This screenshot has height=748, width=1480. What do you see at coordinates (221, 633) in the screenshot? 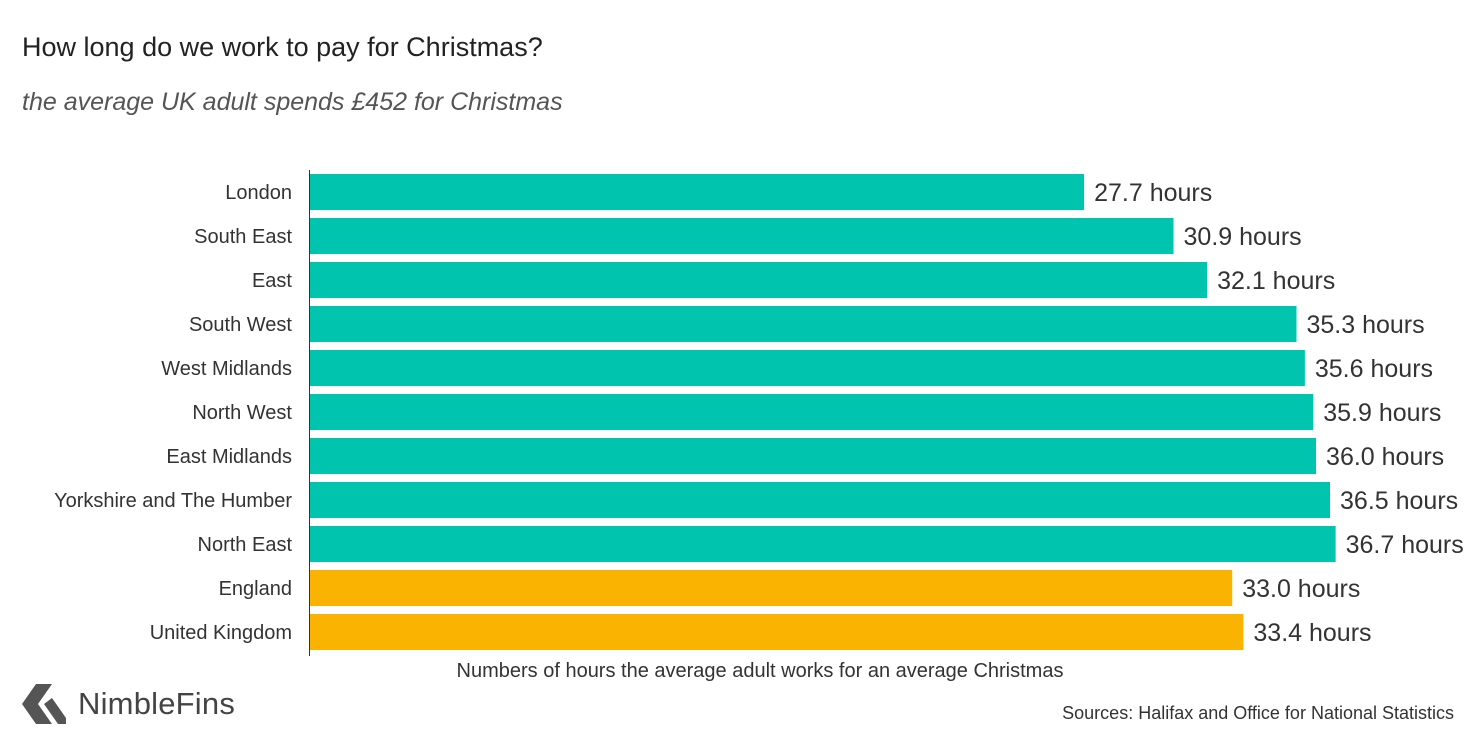
I see `category-label-10: United Kingdom` at bounding box center [221, 633].